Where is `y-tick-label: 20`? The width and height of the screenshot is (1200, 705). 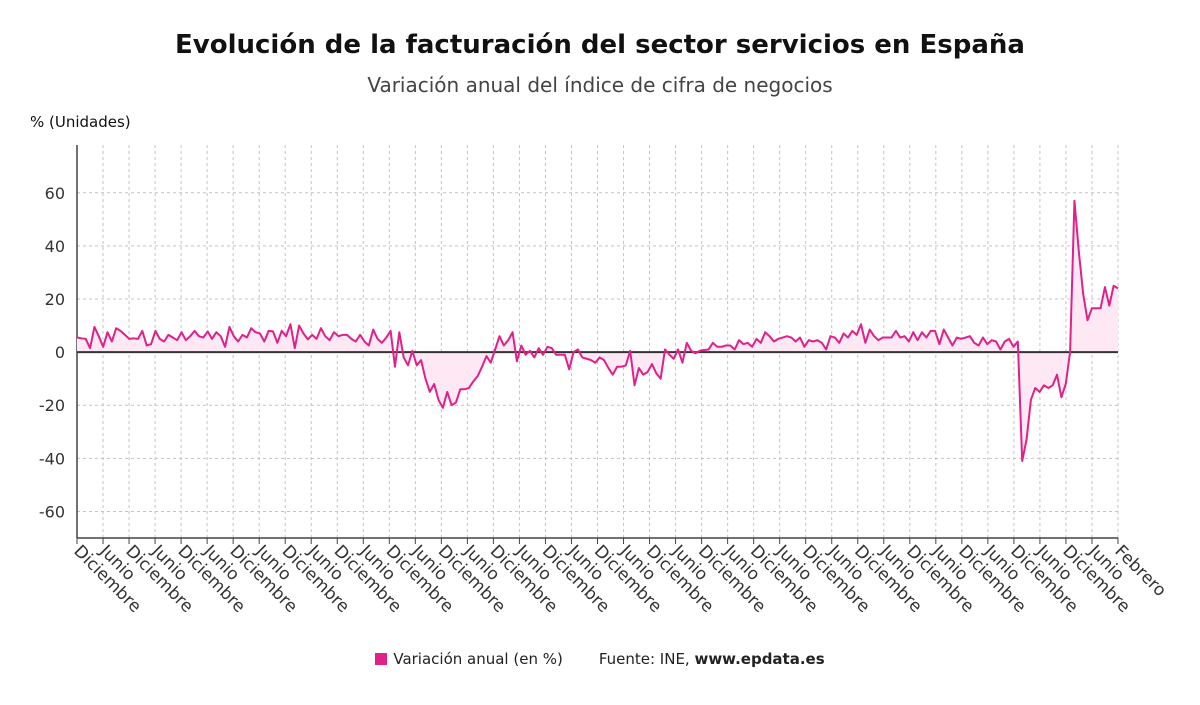
y-tick-label: 20 is located at coordinates (55, 299).